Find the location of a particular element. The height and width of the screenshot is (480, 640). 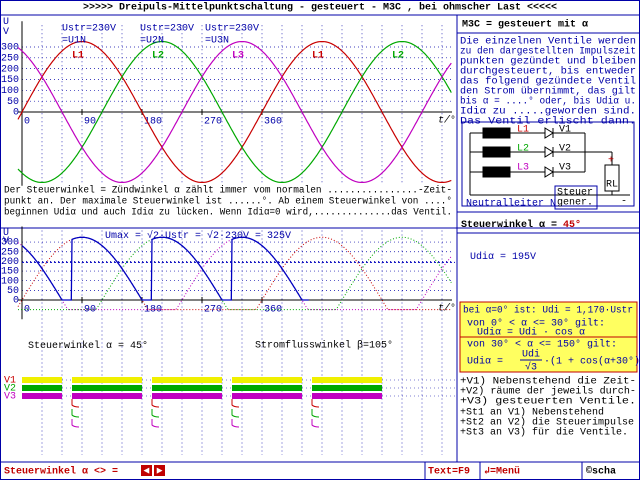

circuit-phase: L1 is located at coordinates (523, 130).